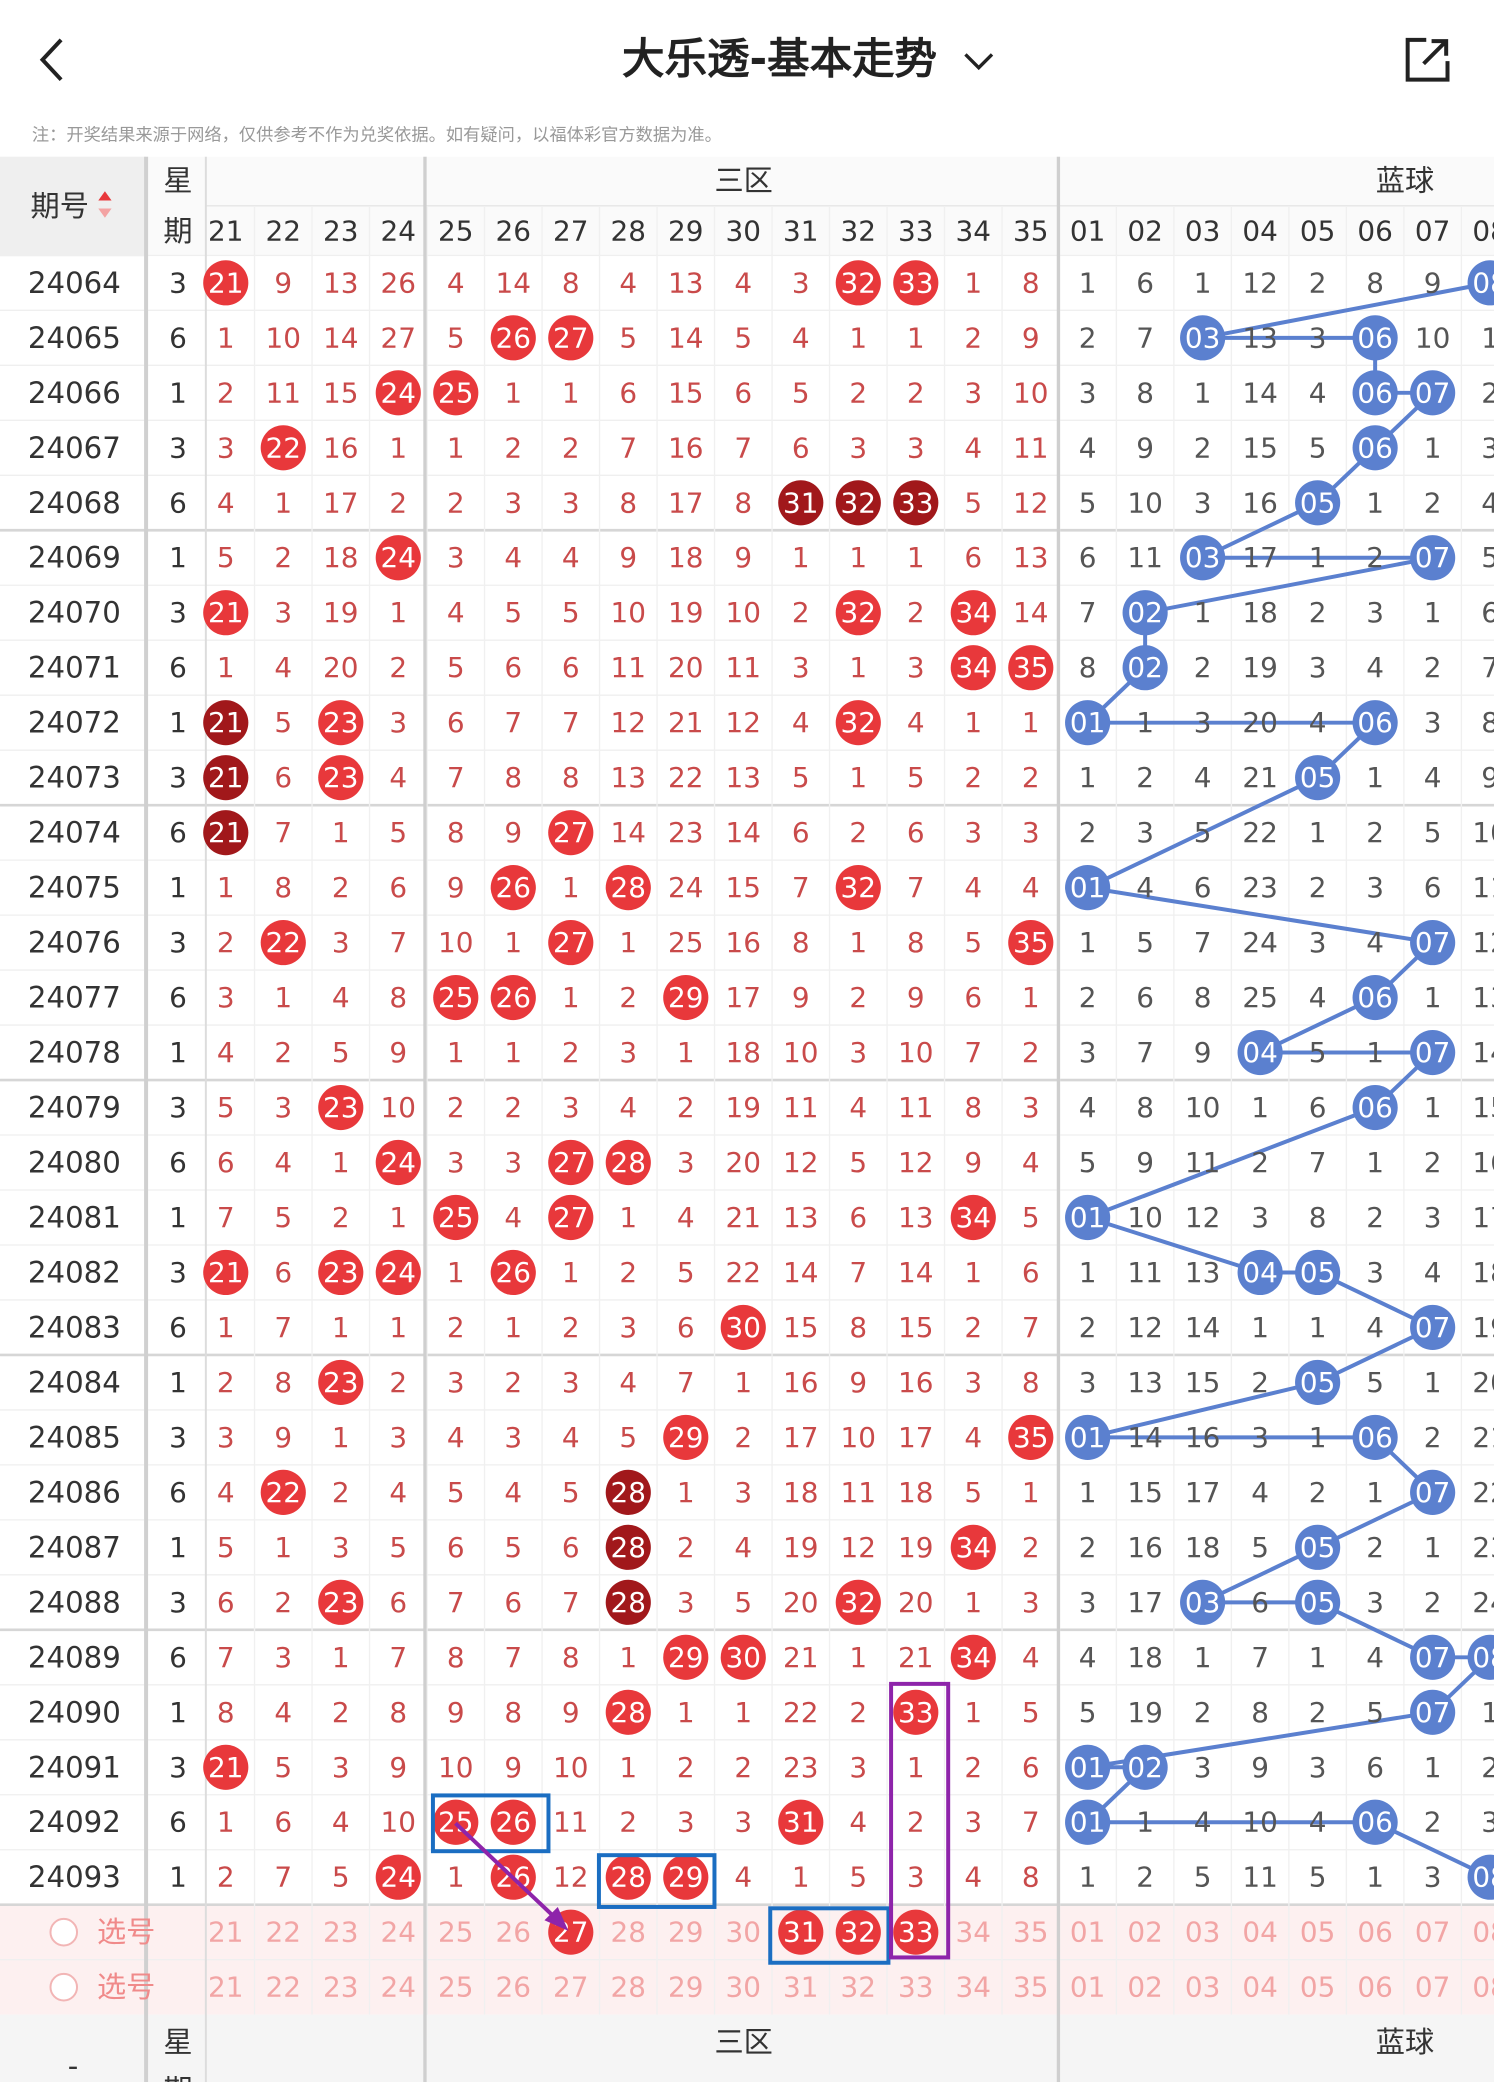  I want to click on ball-number: 24, so click(398, 1162).